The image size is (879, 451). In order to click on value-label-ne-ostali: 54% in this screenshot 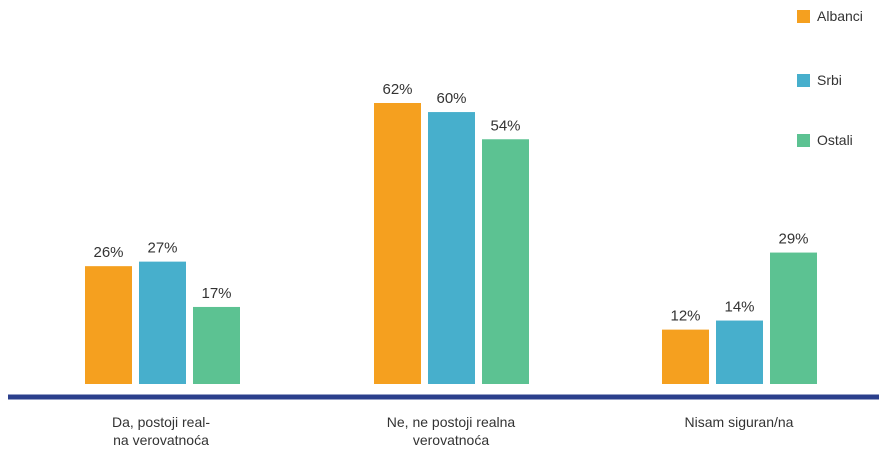, I will do `click(505, 125)`.